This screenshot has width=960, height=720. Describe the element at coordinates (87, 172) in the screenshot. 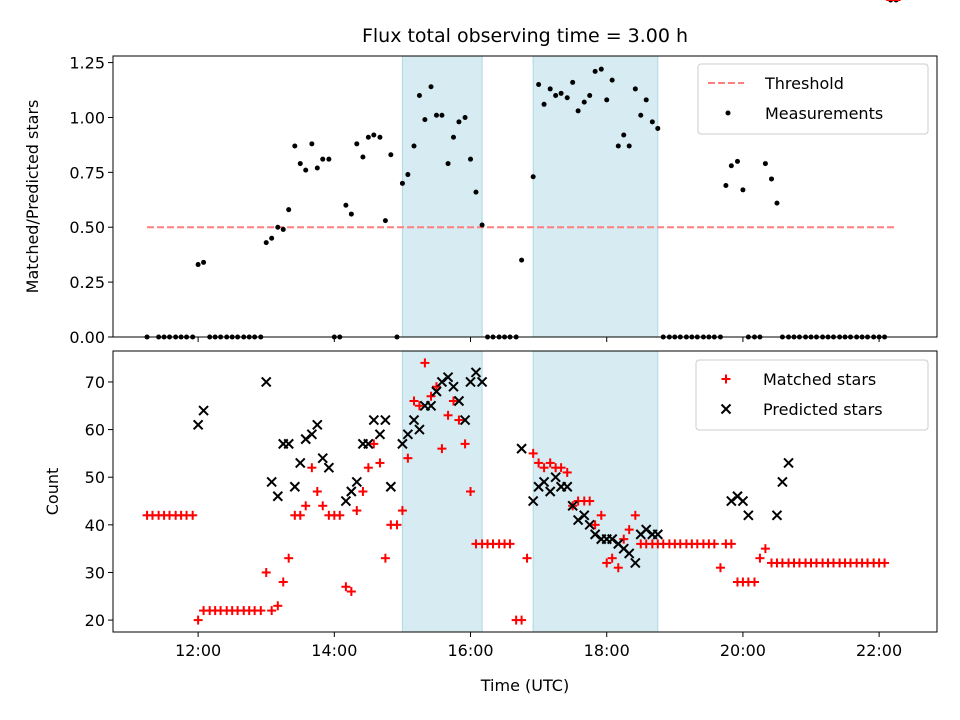

I see `y-tick-label: 0.75` at that location.